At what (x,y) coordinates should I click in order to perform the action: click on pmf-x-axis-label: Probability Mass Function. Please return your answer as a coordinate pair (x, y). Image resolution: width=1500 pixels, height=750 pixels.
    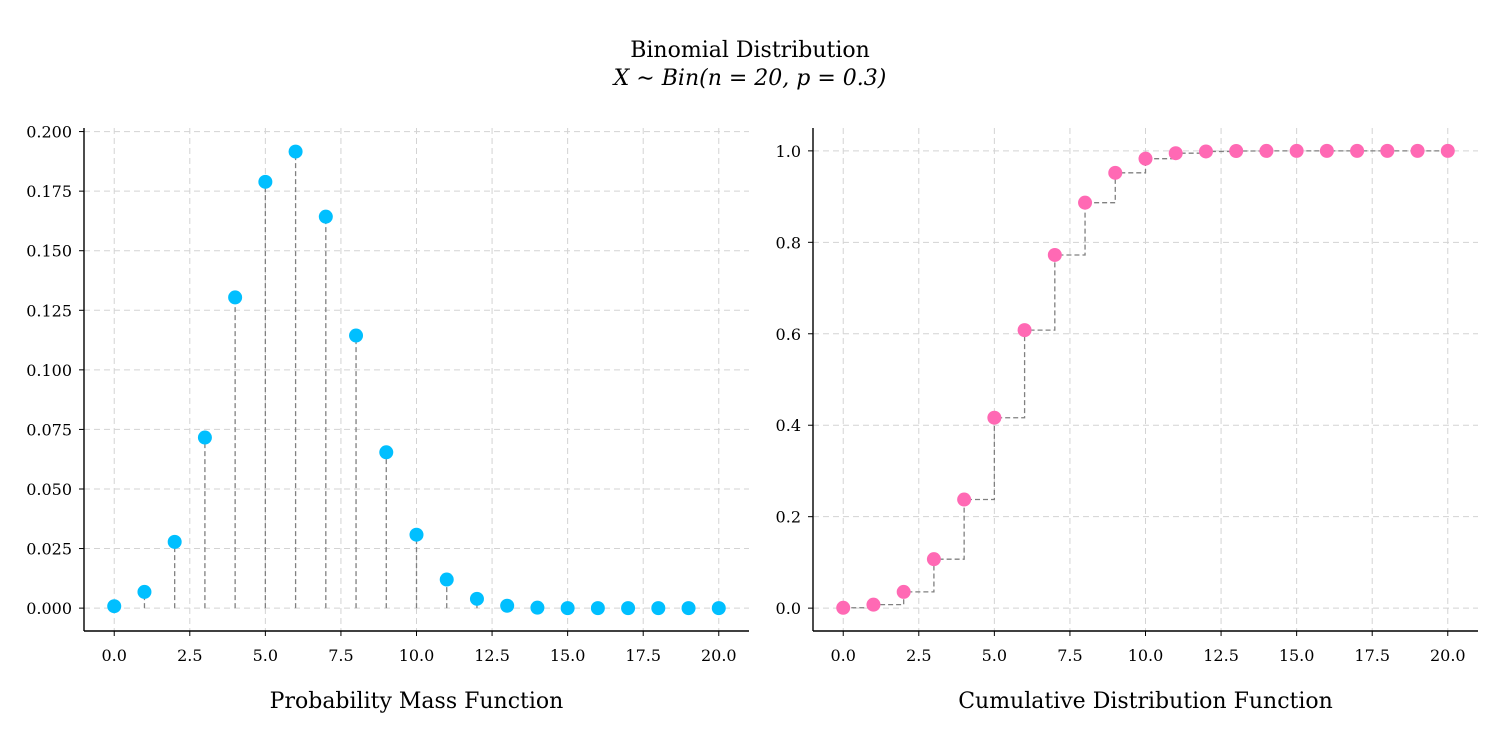
    Looking at the image, I should click on (417, 701).